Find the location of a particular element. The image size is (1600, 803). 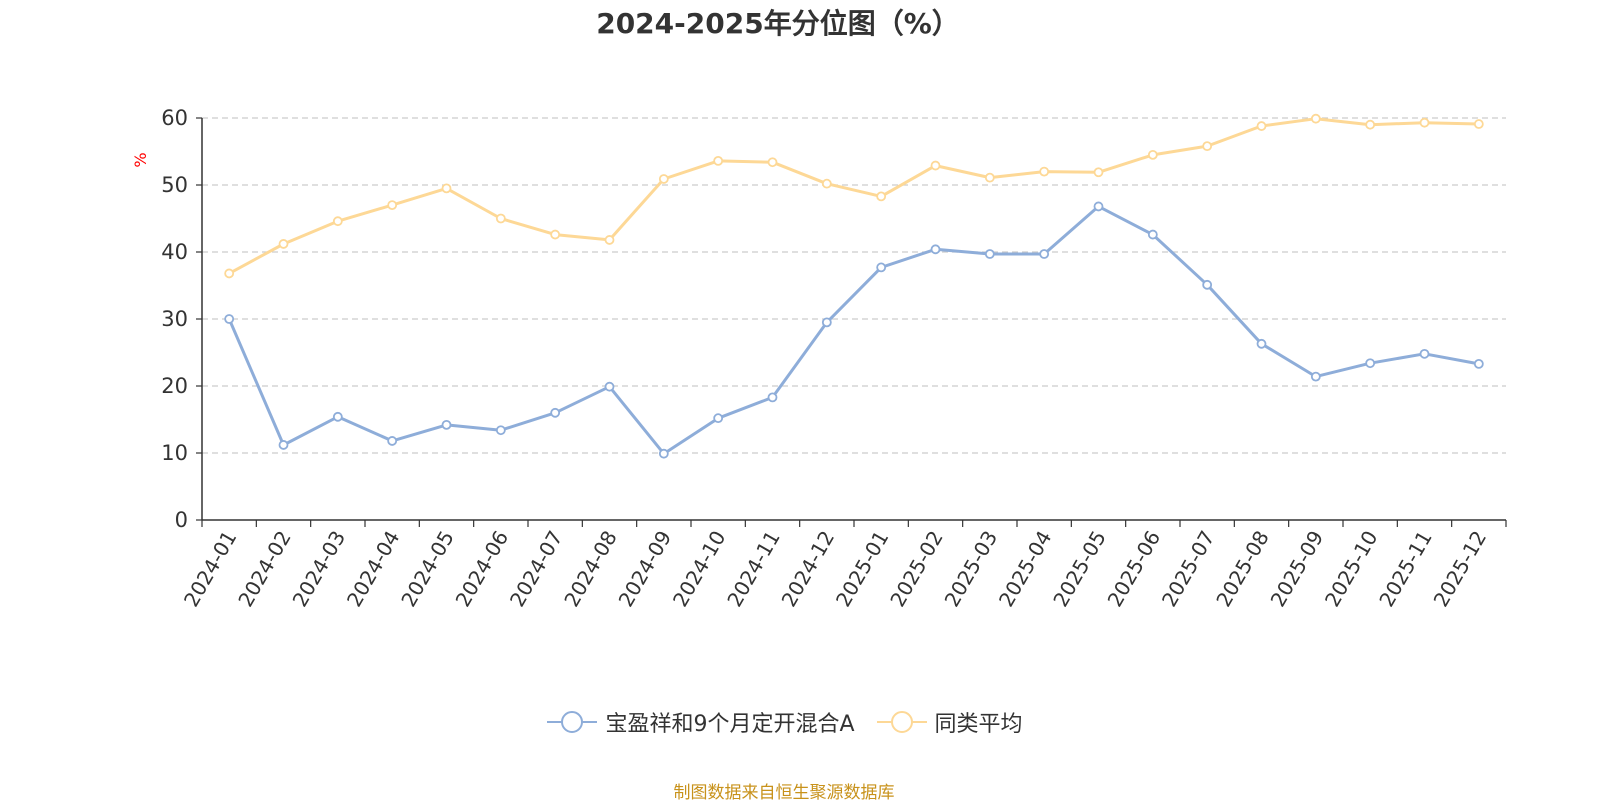

x-tick-label: 2024-06 is located at coordinates (482, 569).